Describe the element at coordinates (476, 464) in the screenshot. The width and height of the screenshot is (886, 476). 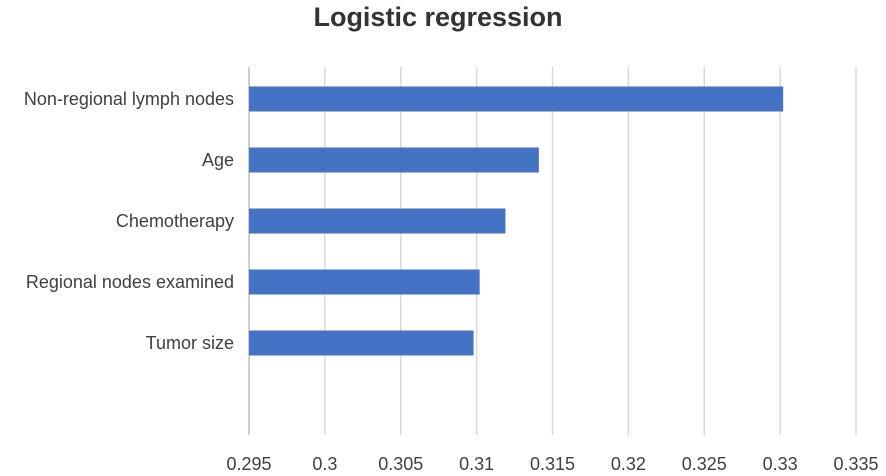
I see `x-tick-label: 0.31` at that location.